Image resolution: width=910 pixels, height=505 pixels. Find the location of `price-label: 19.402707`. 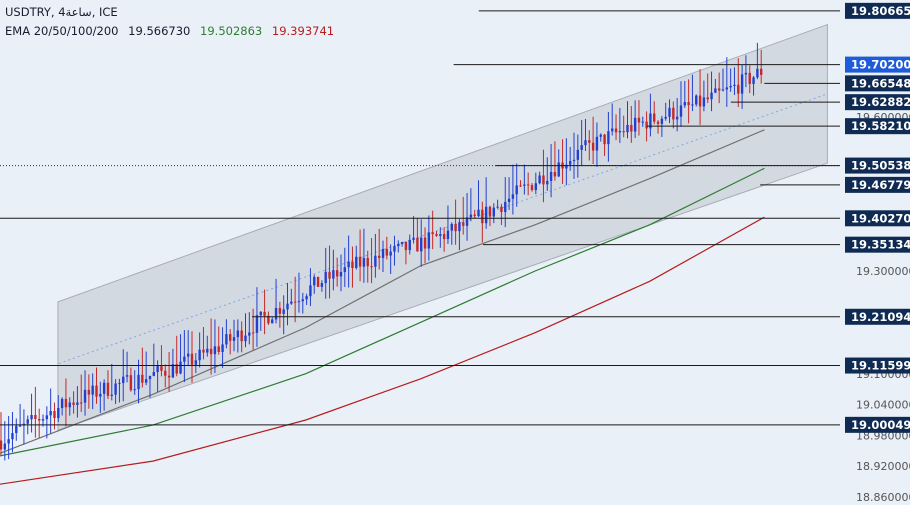

price-label: 19.402707 is located at coordinates (880, 218).